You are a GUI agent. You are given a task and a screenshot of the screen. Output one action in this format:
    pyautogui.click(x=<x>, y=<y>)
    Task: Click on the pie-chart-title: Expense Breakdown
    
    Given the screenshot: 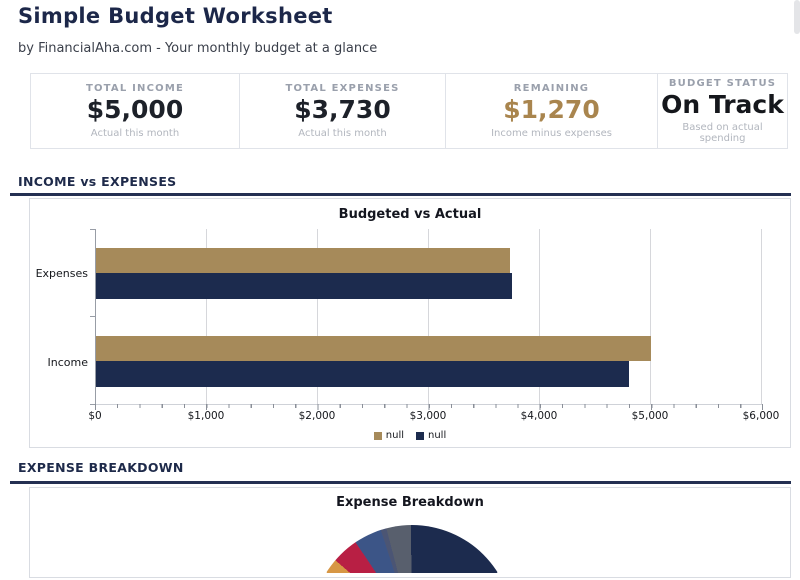 What is the action you would take?
    pyautogui.click(x=410, y=502)
    